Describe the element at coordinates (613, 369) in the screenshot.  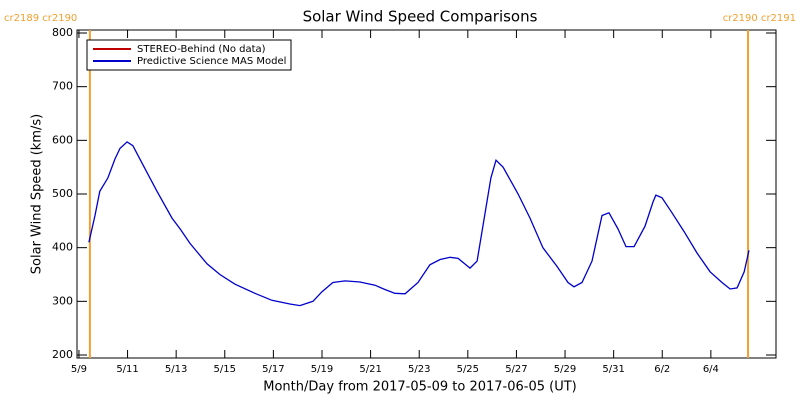
I see `x-tick-label: 5/31` at that location.